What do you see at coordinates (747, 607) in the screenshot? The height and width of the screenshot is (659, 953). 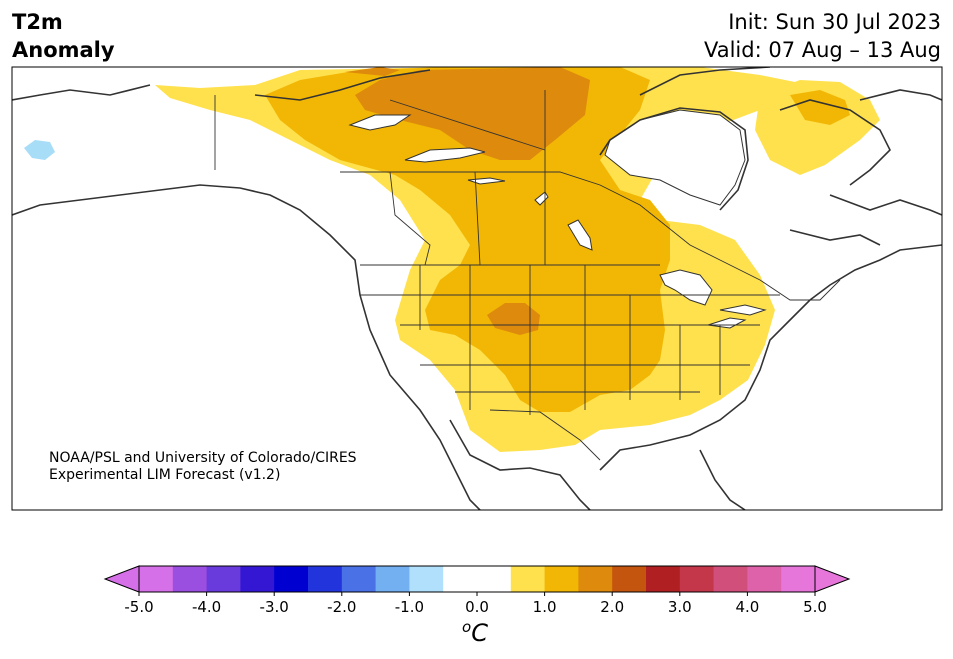 I see `colorbar-tick-label: 4.0` at bounding box center [747, 607].